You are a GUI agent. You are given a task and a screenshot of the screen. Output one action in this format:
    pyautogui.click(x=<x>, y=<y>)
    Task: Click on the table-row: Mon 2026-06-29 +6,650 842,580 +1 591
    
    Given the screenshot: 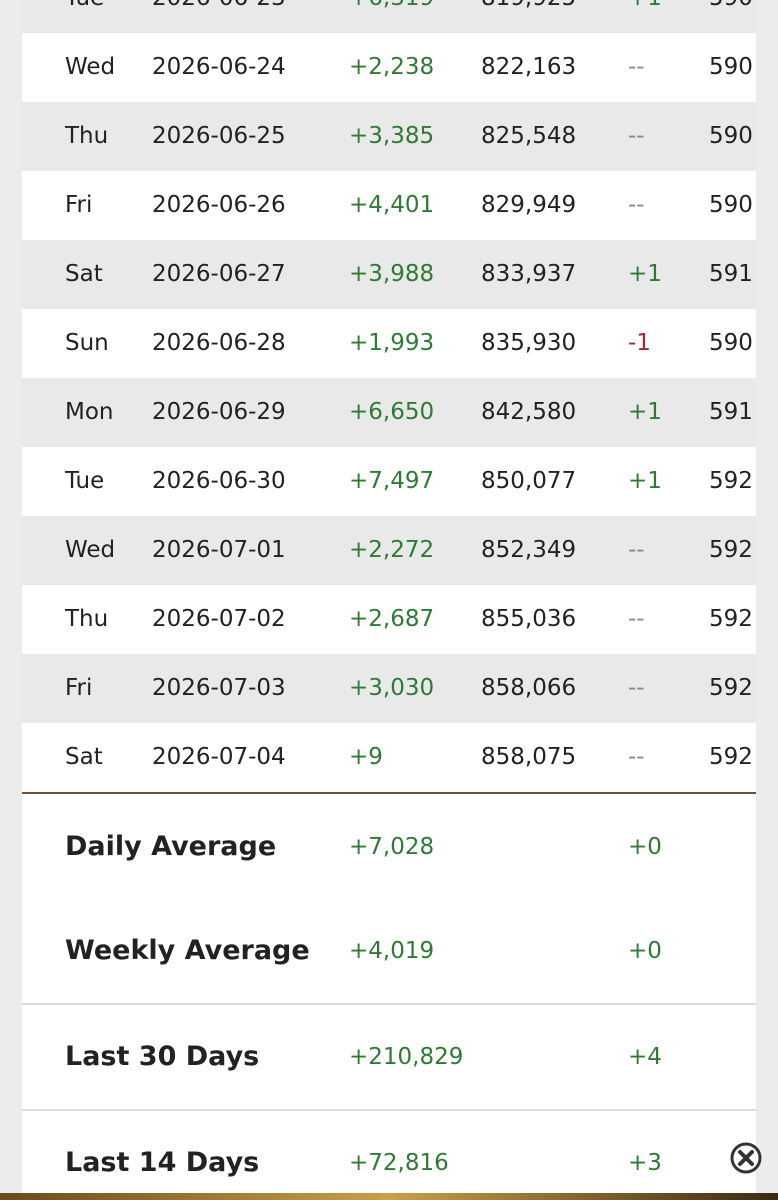 What is the action you would take?
    pyautogui.click(x=389, y=412)
    